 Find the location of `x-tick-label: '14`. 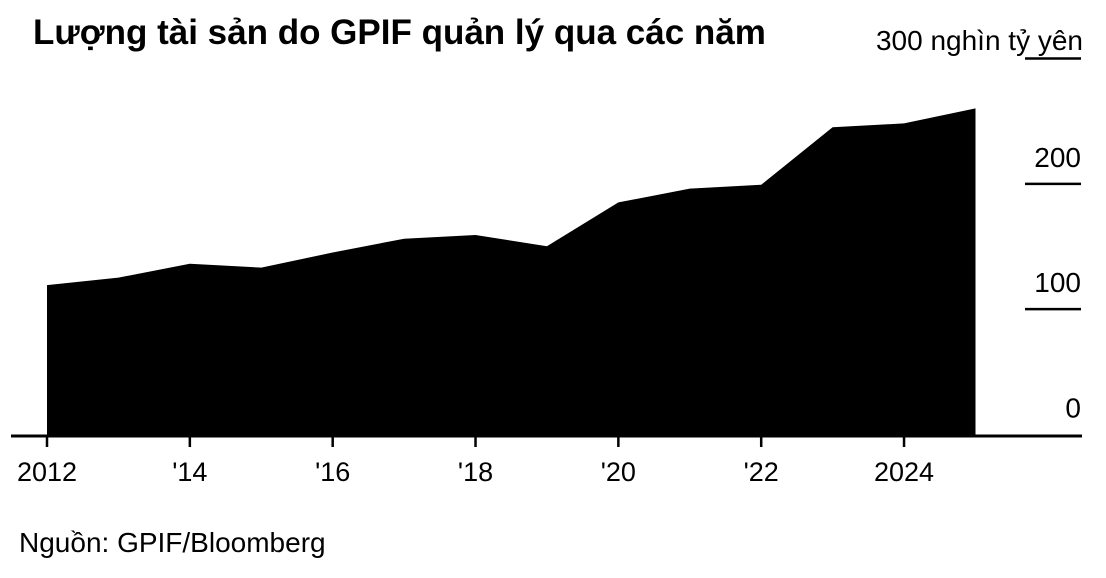

x-tick-label: '14 is located at coordinates (189, 472).